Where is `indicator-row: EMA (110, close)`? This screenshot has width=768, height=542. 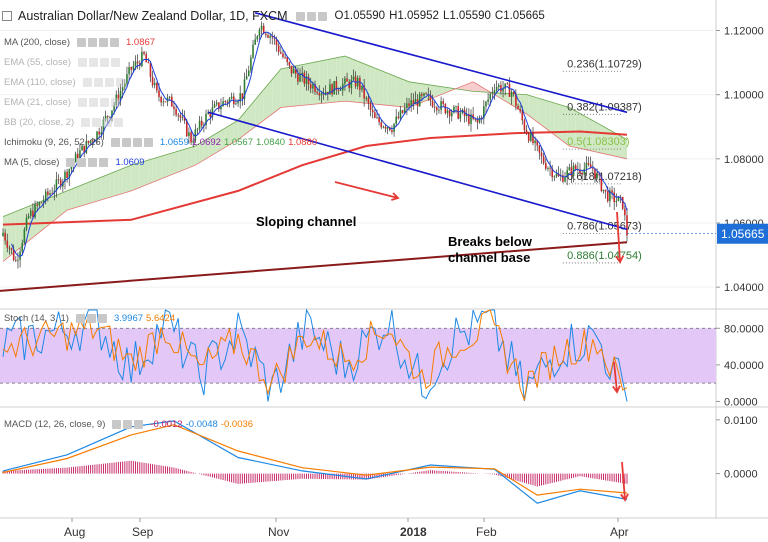
indicator-row: EMA (110, close) is located at coordinates (66, 82).